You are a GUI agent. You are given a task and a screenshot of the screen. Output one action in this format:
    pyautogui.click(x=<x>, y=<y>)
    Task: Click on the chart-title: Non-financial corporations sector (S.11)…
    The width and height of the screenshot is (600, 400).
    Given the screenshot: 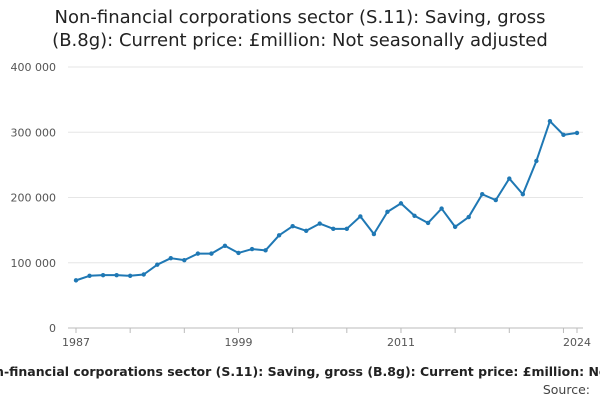 What is the action you would take?
    pyautogui.click(x=300, y=29)
    